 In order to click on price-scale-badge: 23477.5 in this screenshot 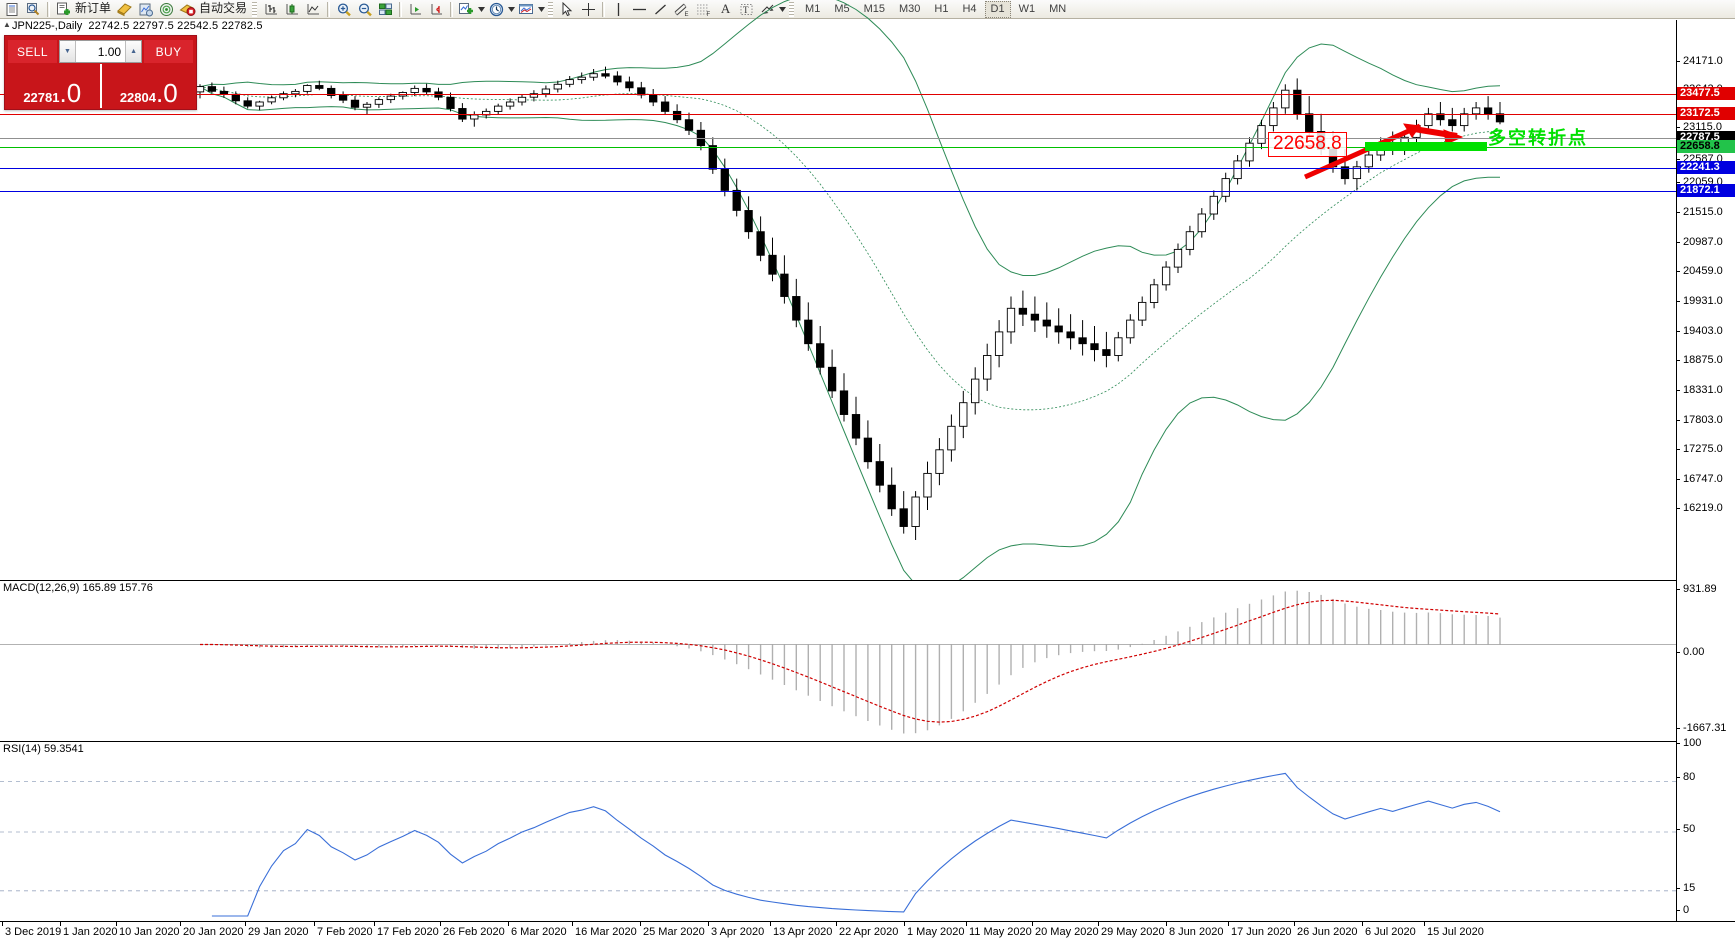, I will do `click(1706, 93)`.